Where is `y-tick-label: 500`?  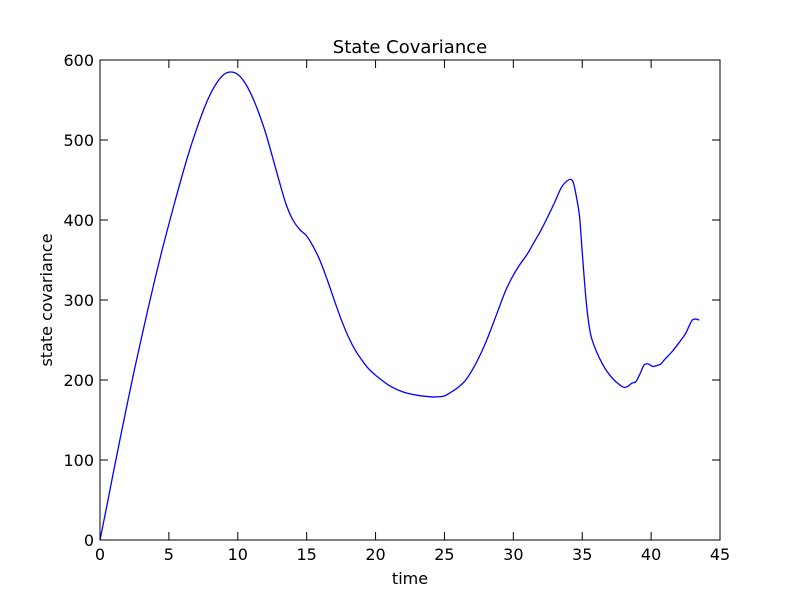
y-tick-label: 500 is located at coordinates (78, 140).